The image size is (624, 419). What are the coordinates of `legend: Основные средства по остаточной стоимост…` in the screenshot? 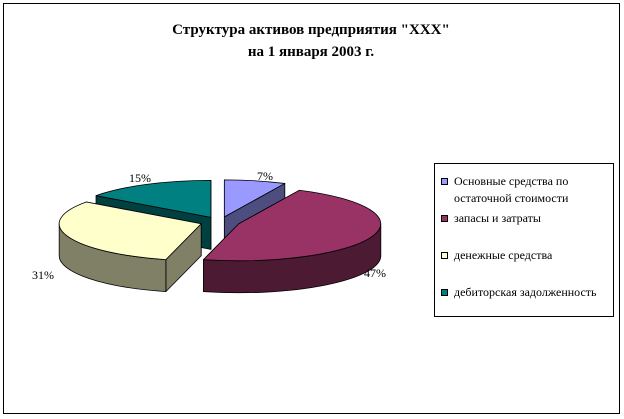 It's located at (524, 240).